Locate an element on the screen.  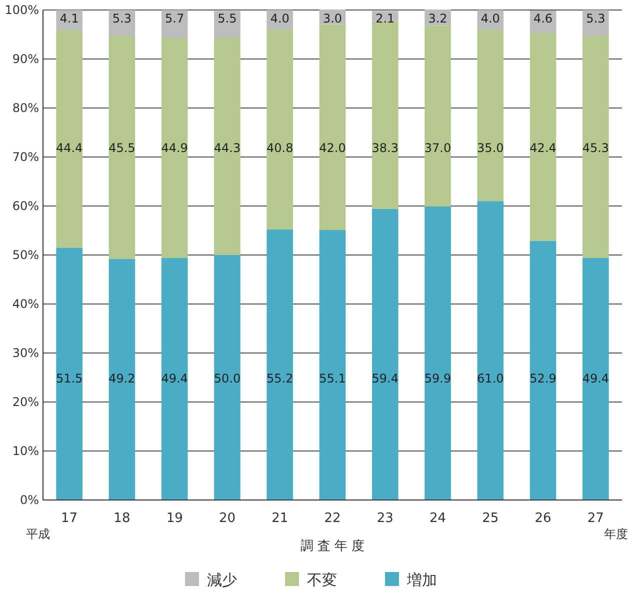
x-tick-label: 17 is located at coordinates (69, 518).